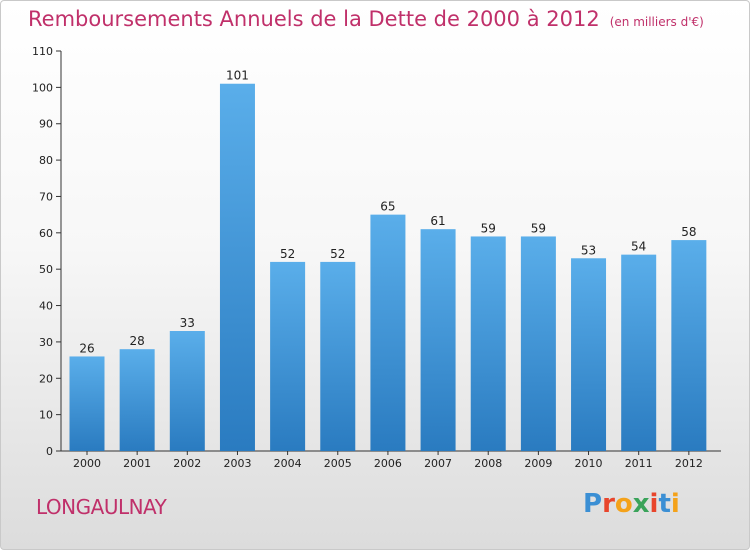  I want to click on x-tick-label: 2011, so click(639, 463).